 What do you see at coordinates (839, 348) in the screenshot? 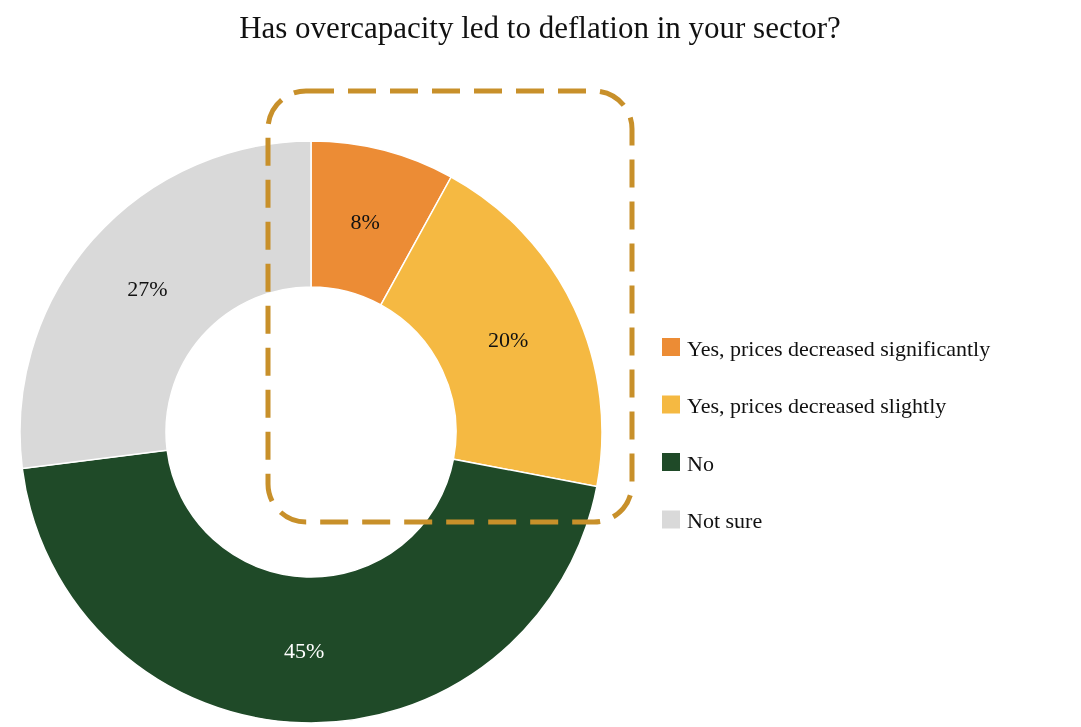
I see `legend-label: Yes, prices decreased significantly` at bounding box center [839, 348].